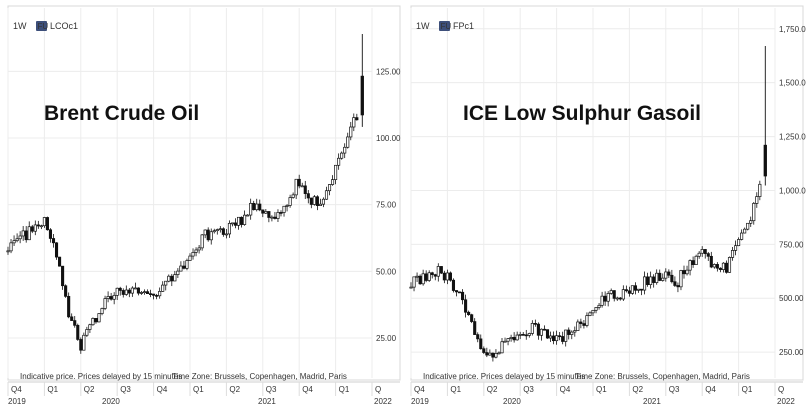  What do you see at coordinates (582, 113) in the screenshot?
I see `chart-title: ICE Low Sulphur Gasoil` at bounding box center [582, 113].